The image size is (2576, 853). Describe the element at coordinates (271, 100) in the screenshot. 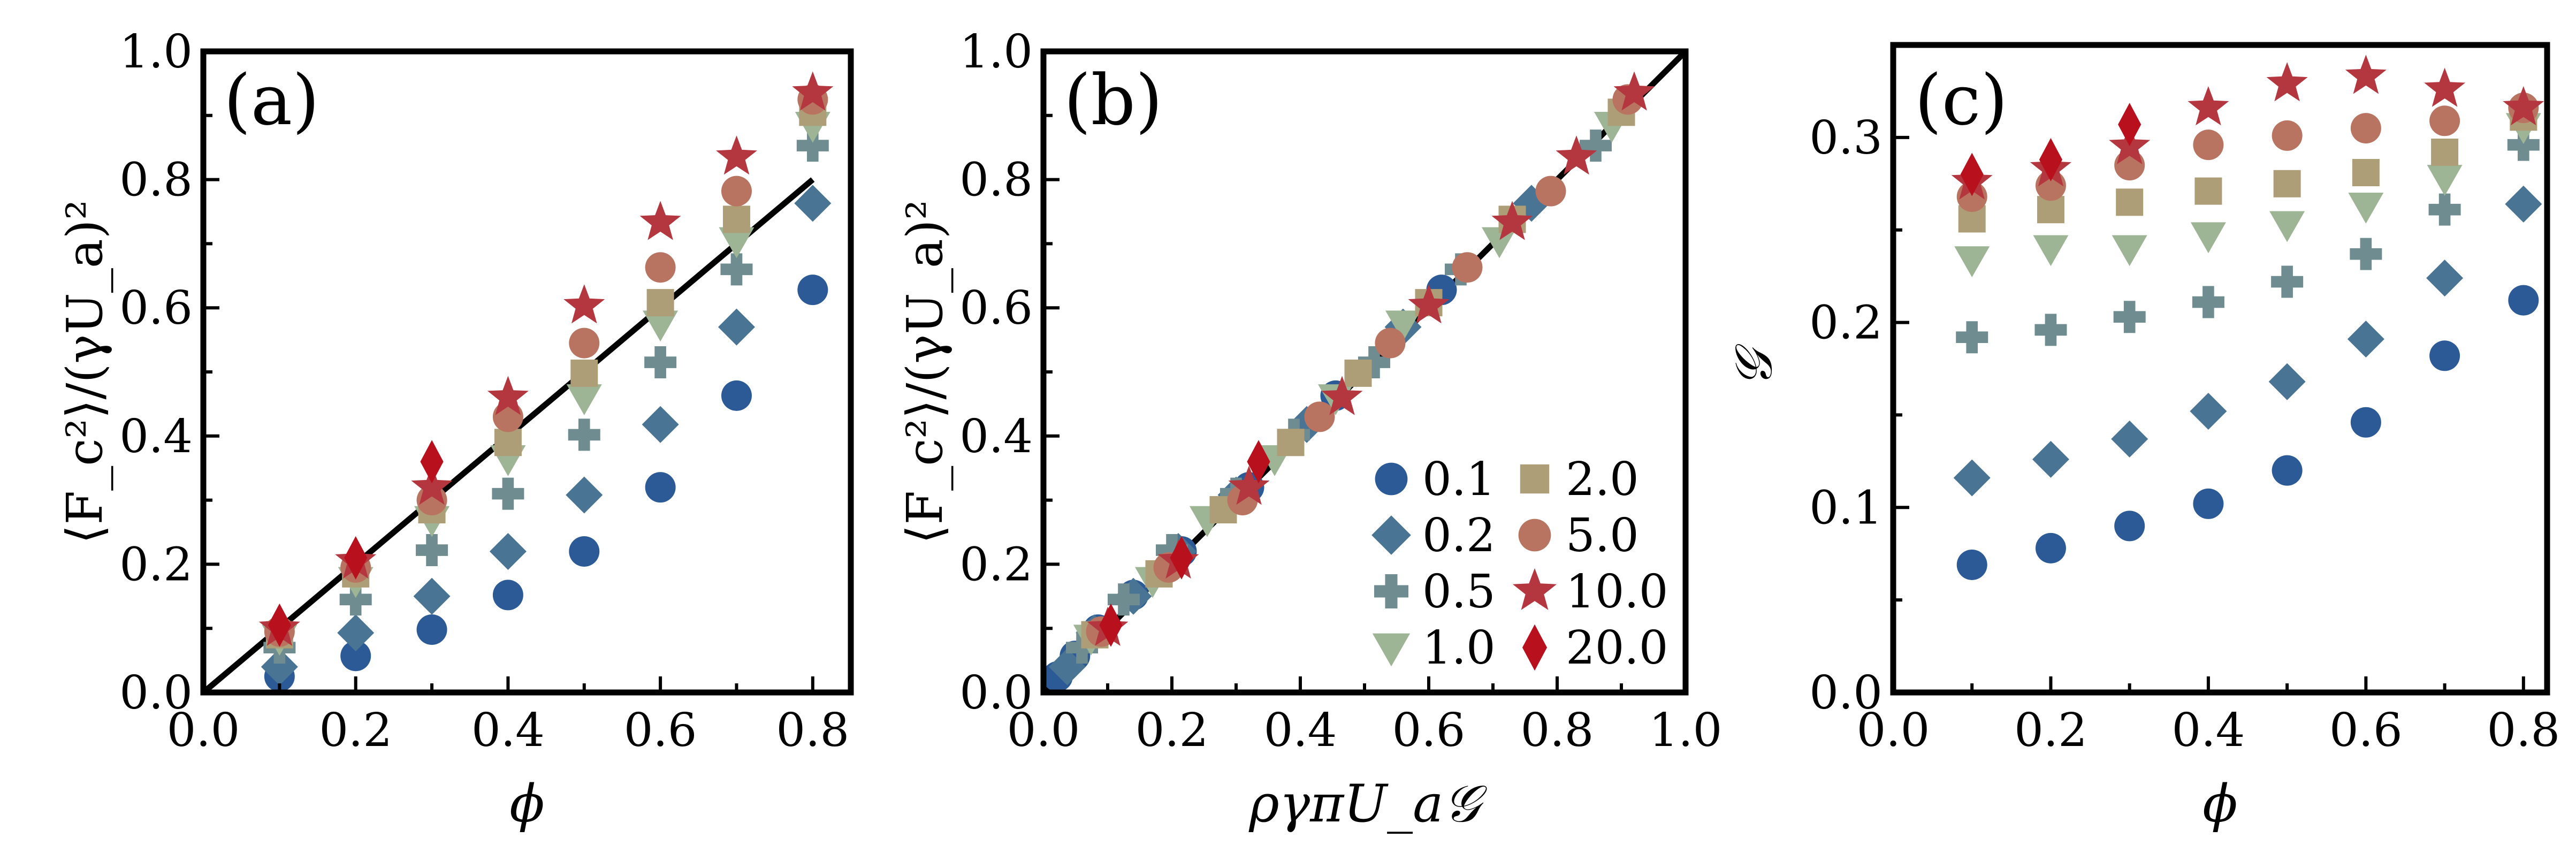

I see `panel-a-label: (a)` at that location.